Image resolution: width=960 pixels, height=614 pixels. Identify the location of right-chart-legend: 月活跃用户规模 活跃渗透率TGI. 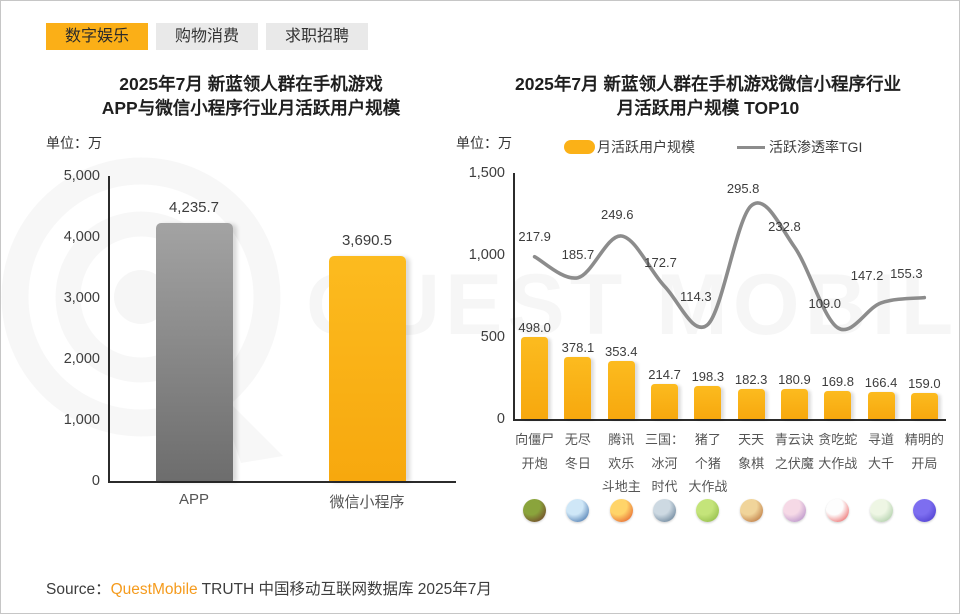
(713, 147).